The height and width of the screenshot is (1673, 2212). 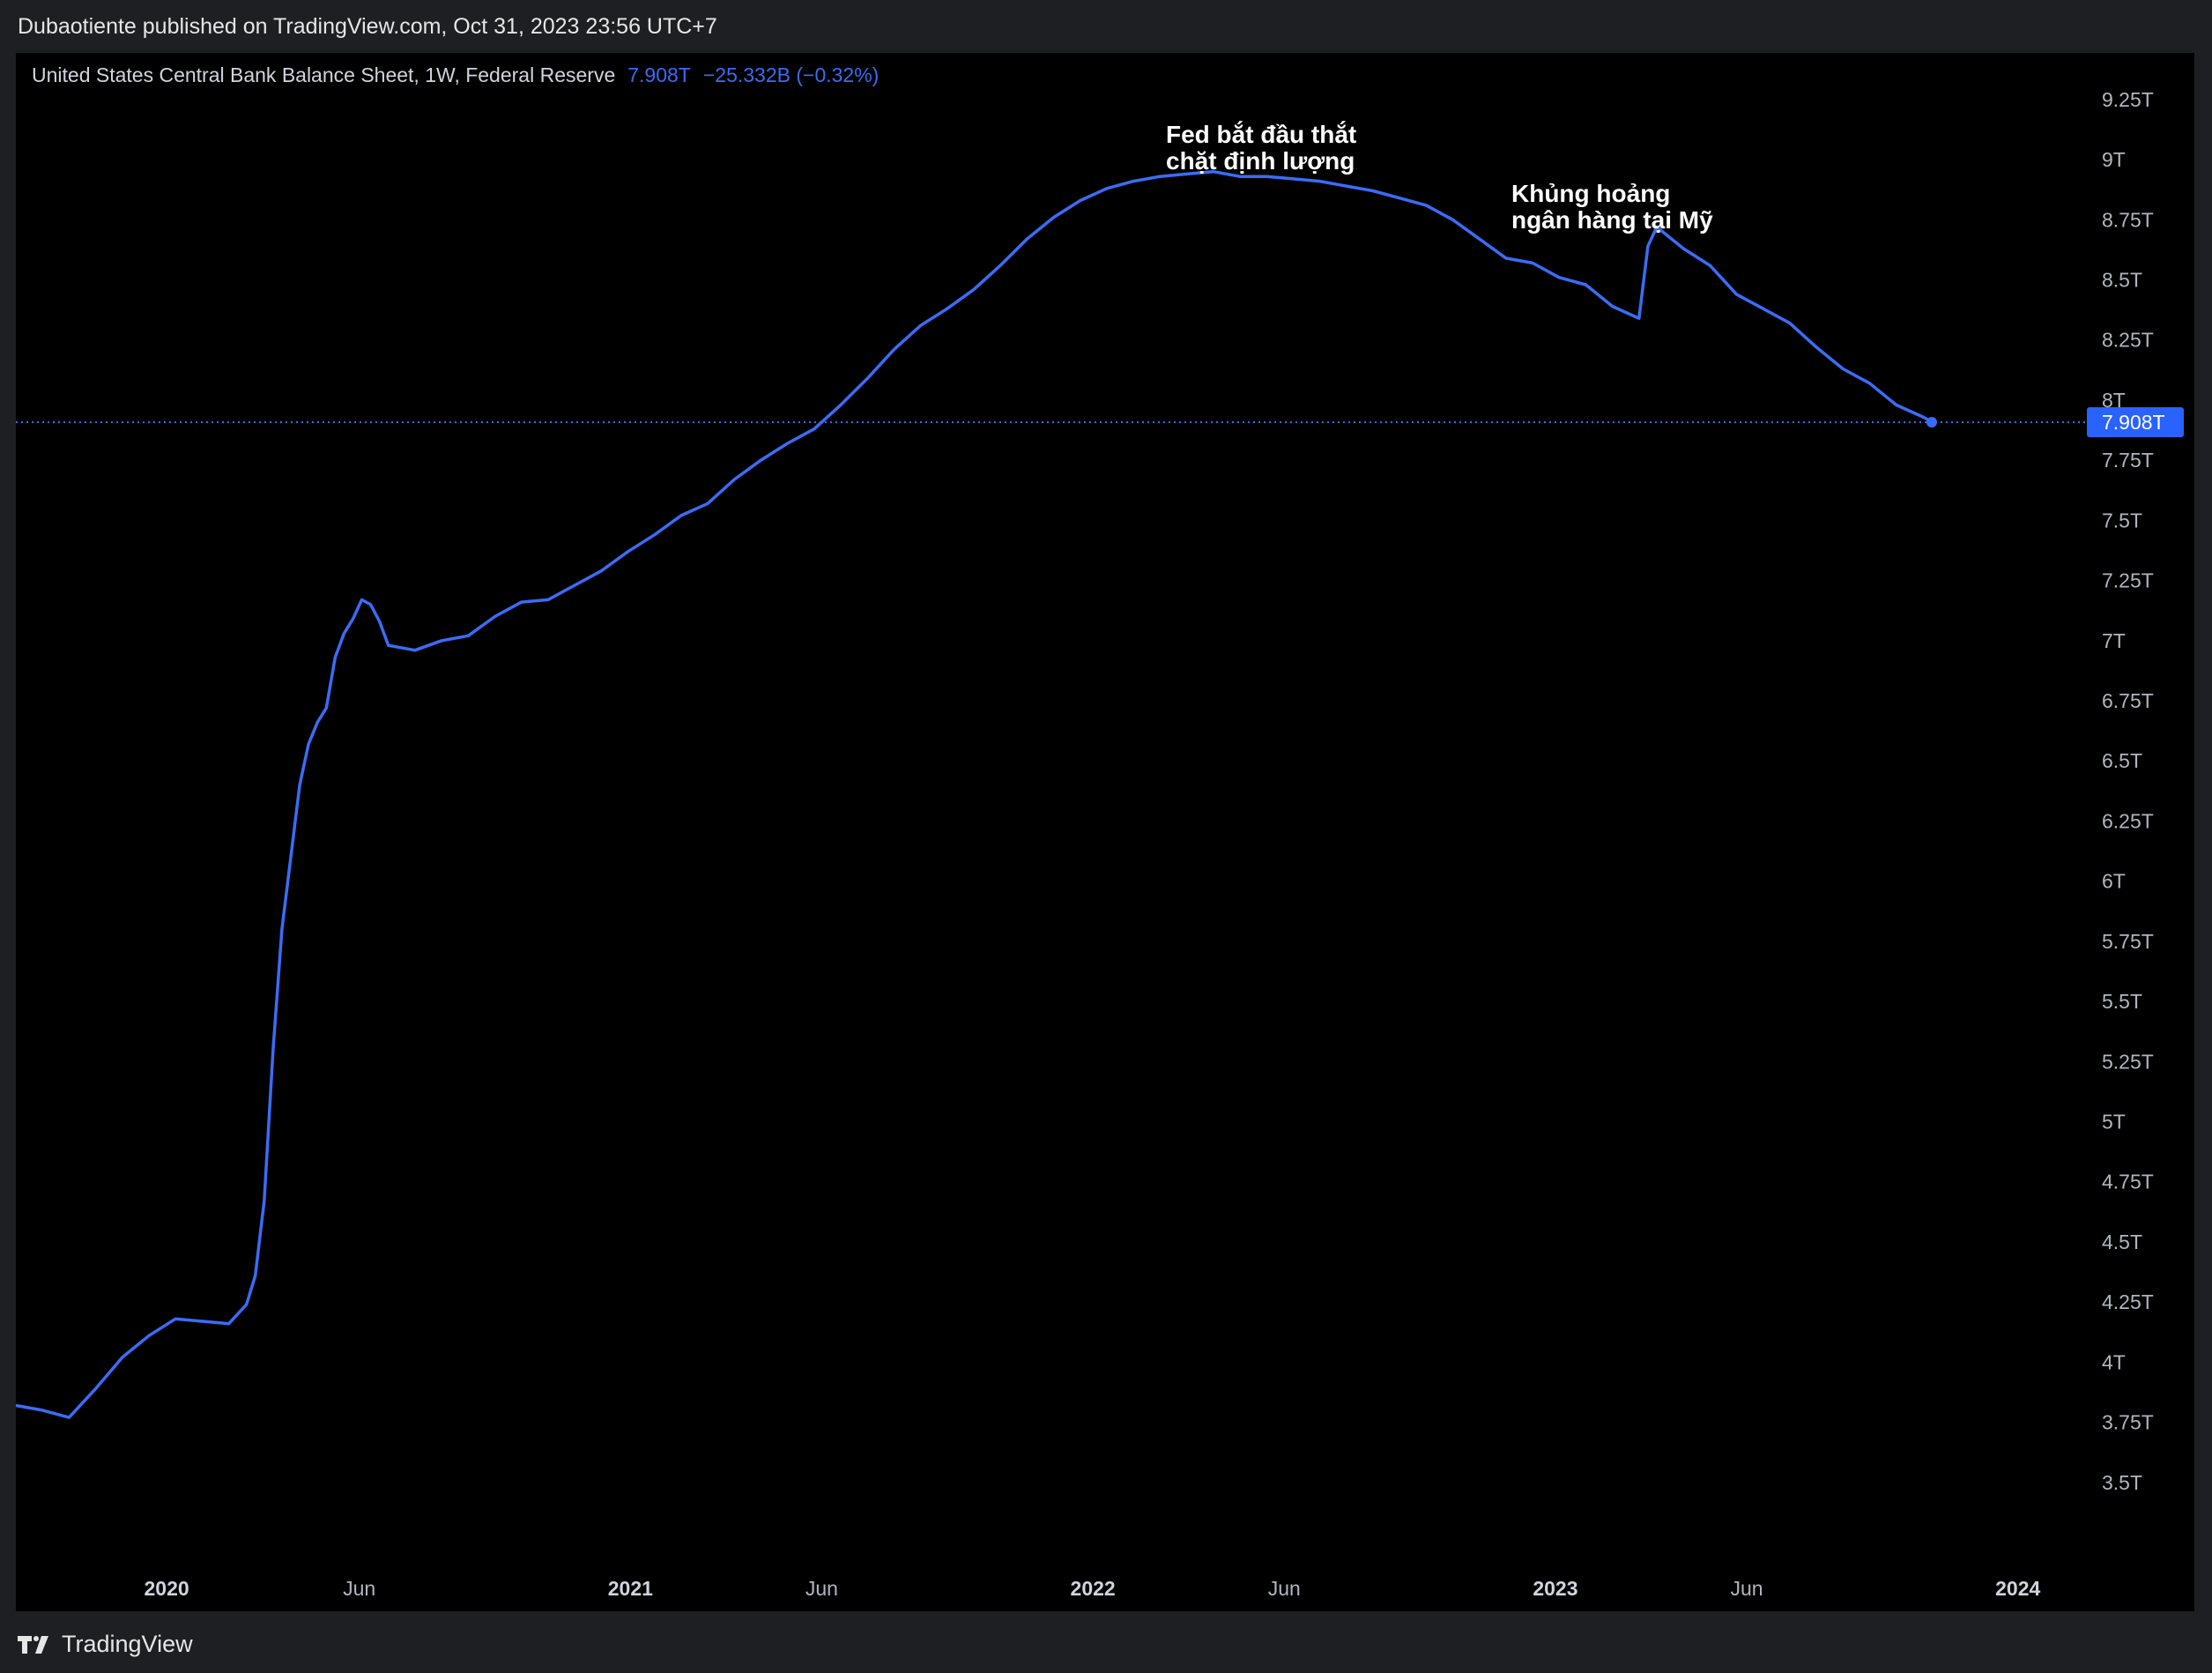 What do you see at coordinates (2114, 1361) in the screenshot?
I see `y-tick-label: 4T` at bounding box center [2114, 1361].